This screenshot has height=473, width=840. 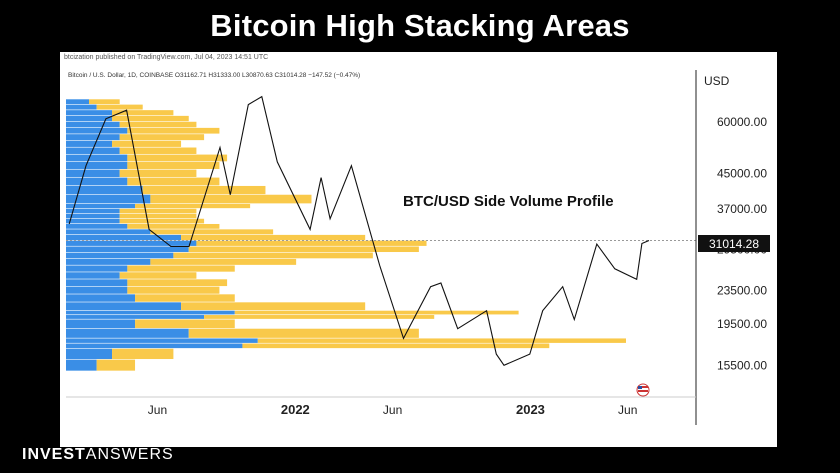 I want to click on x-tick-label: 2023, so click(x=530, y=409).